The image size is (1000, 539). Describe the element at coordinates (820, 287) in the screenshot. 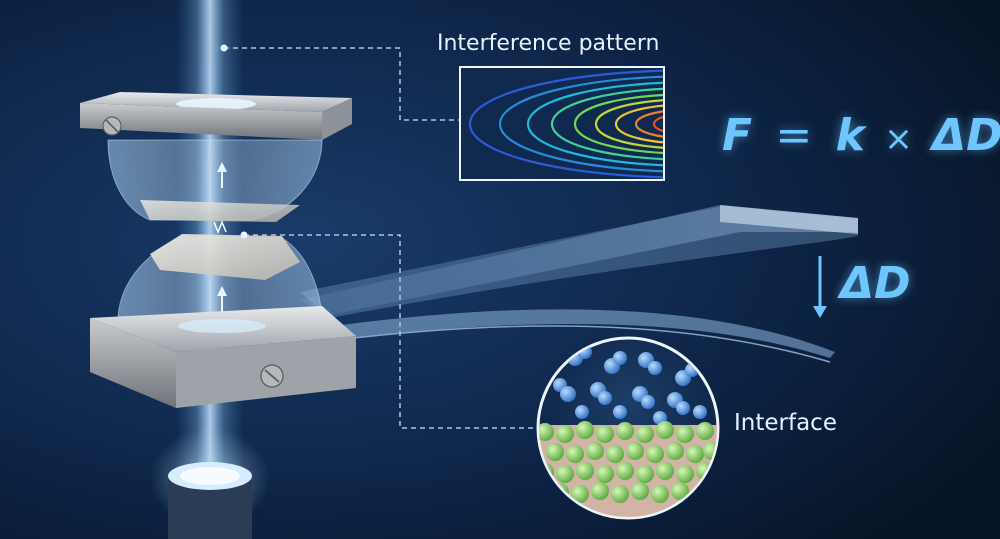

I see `arrow-down-icon` at that location.